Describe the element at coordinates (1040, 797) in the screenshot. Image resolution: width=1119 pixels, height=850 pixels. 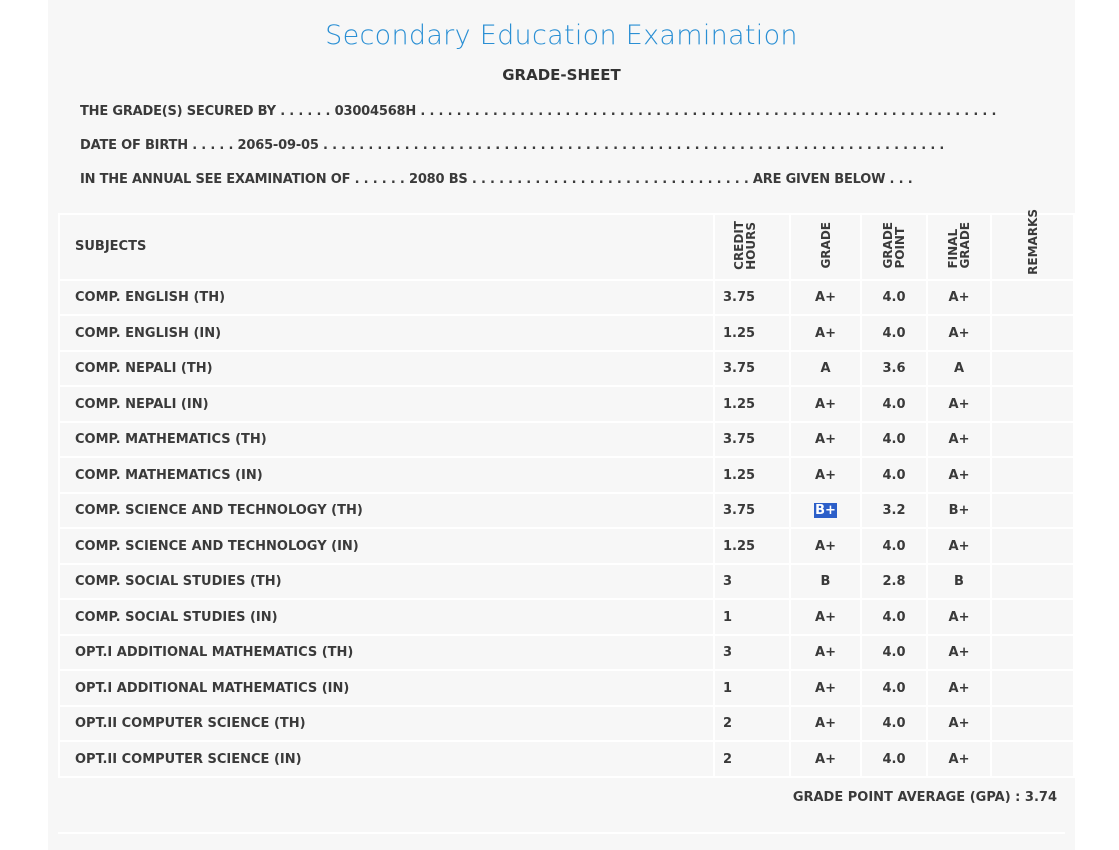
I see `gpa-value: 3.74` at that location.